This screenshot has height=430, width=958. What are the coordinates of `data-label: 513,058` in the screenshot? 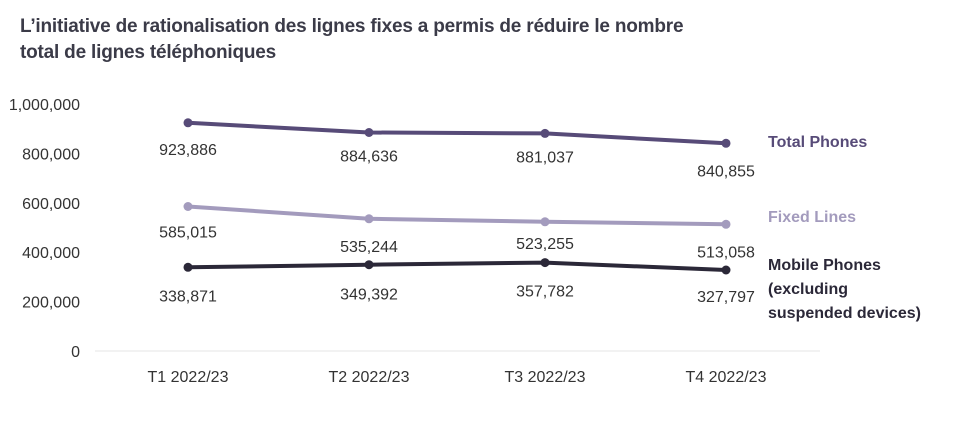 It's located at (726, 252).